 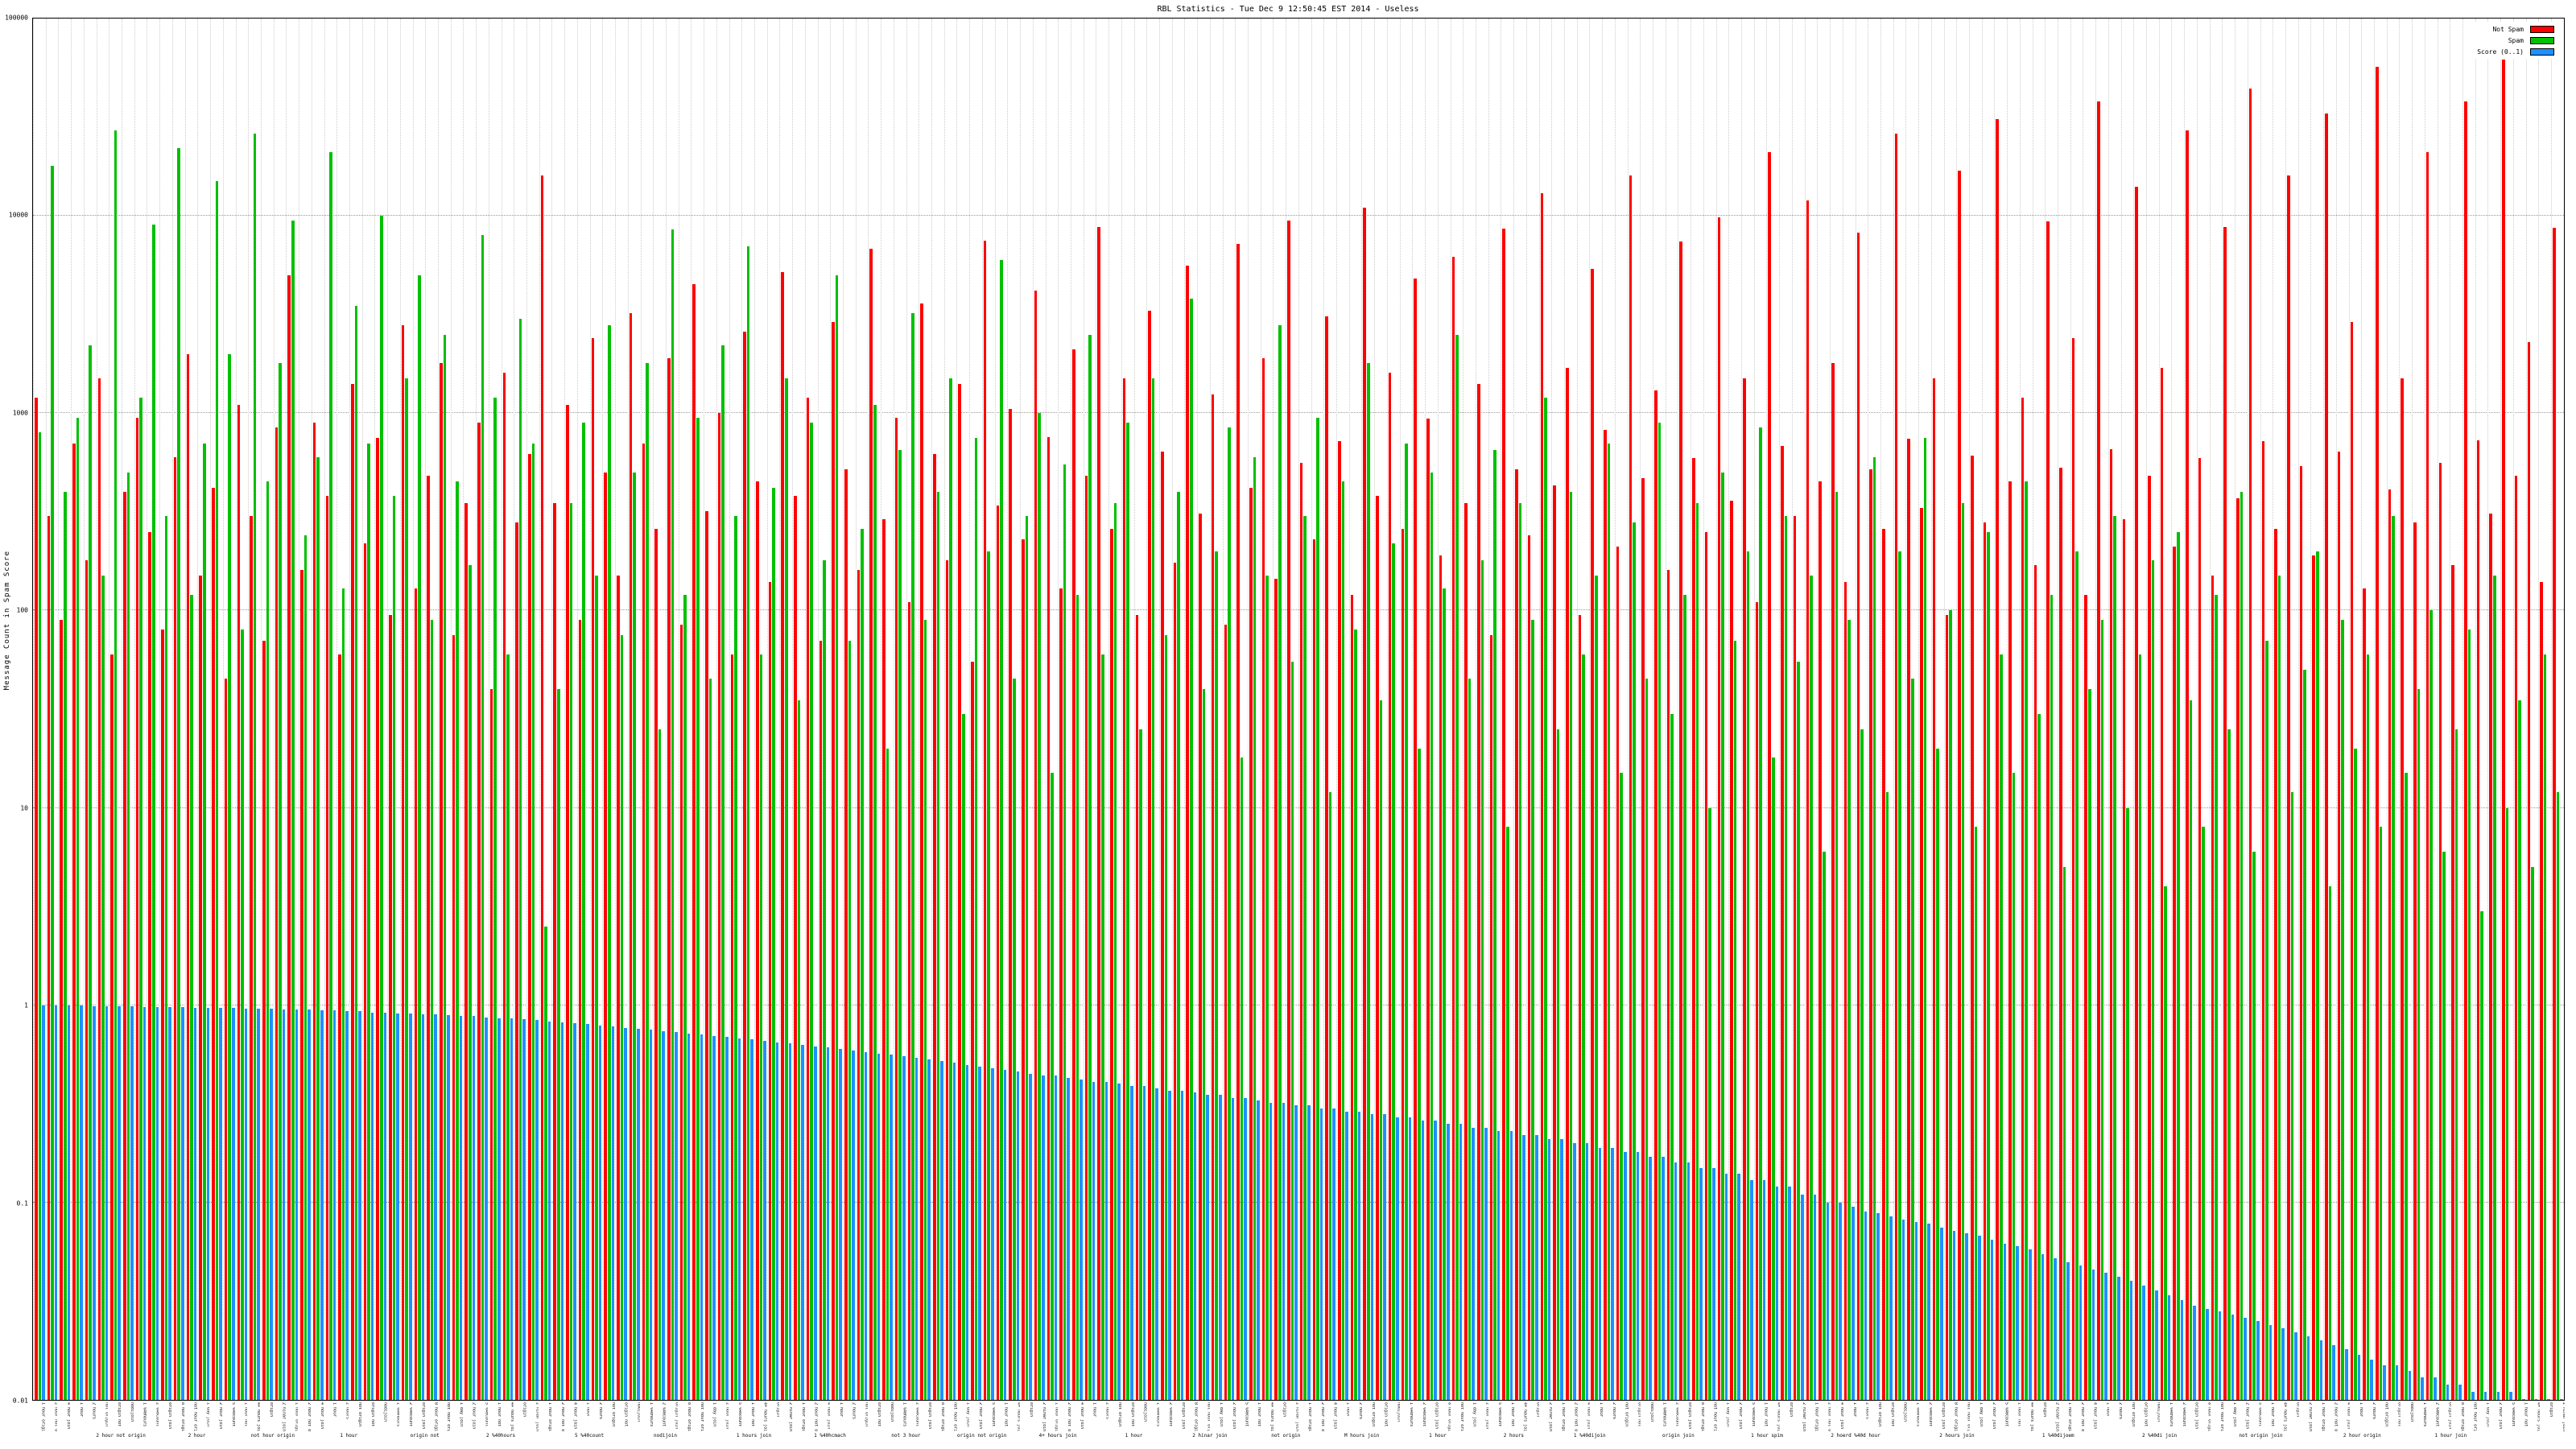 I want to click on x-axis-annotation: 1 hours join, so click(x=754, y=1436).